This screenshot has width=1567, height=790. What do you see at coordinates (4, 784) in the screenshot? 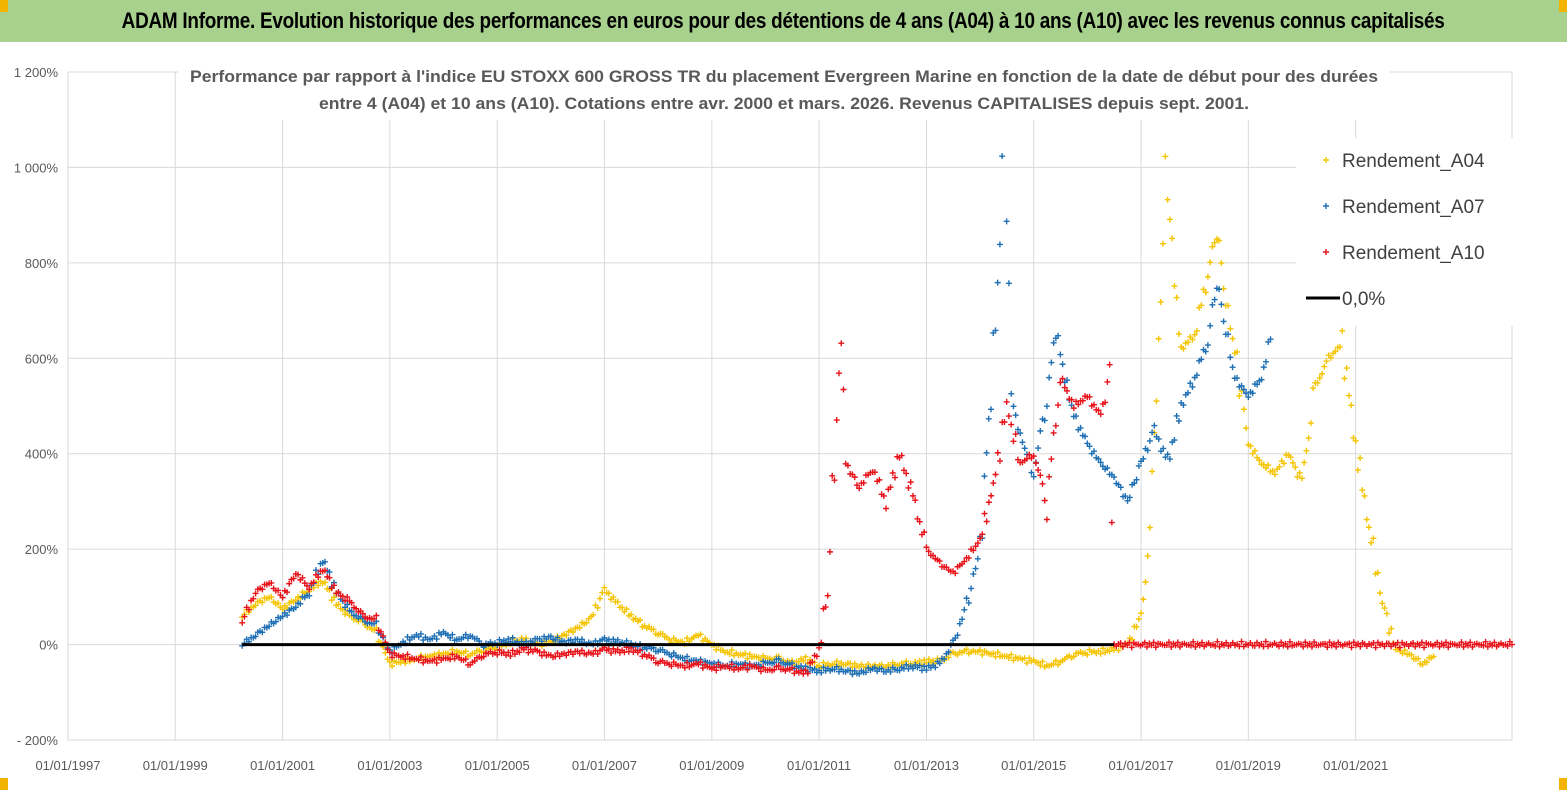
I see `corner-mark` at bounding box center [4, 784].